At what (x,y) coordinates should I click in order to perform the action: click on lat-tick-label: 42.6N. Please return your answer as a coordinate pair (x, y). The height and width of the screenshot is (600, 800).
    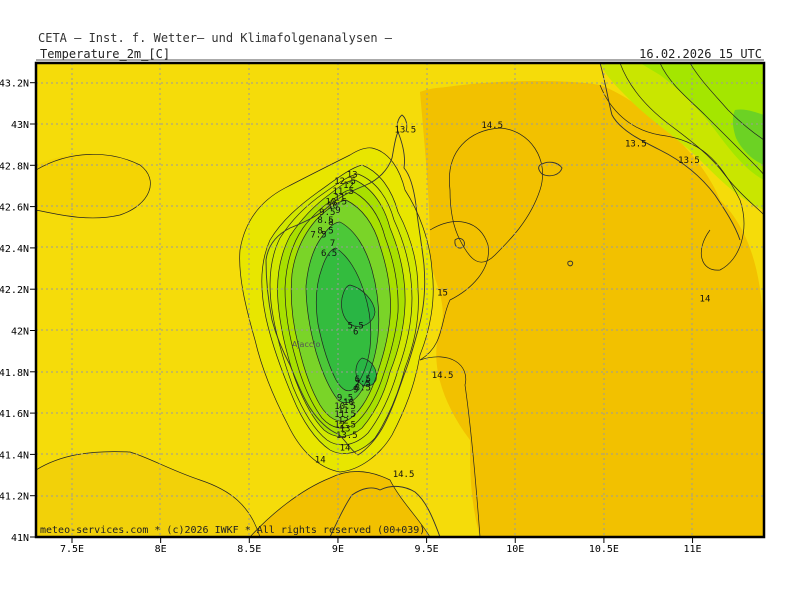
    Looking at the image, I should click on (14, 208).